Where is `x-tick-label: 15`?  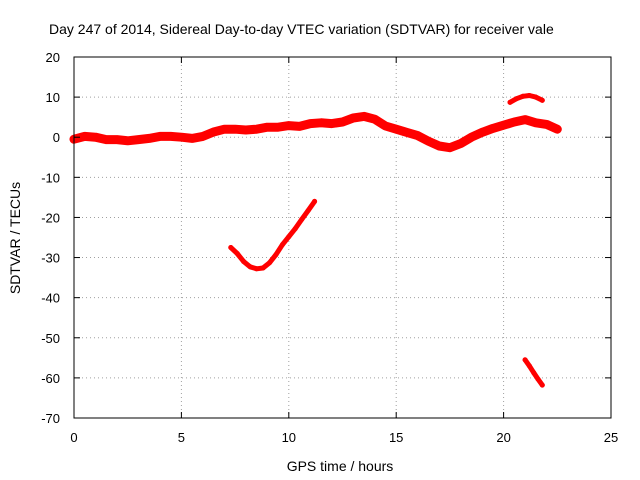
x-tick-label: 15 is located at coordinates (396, 437).